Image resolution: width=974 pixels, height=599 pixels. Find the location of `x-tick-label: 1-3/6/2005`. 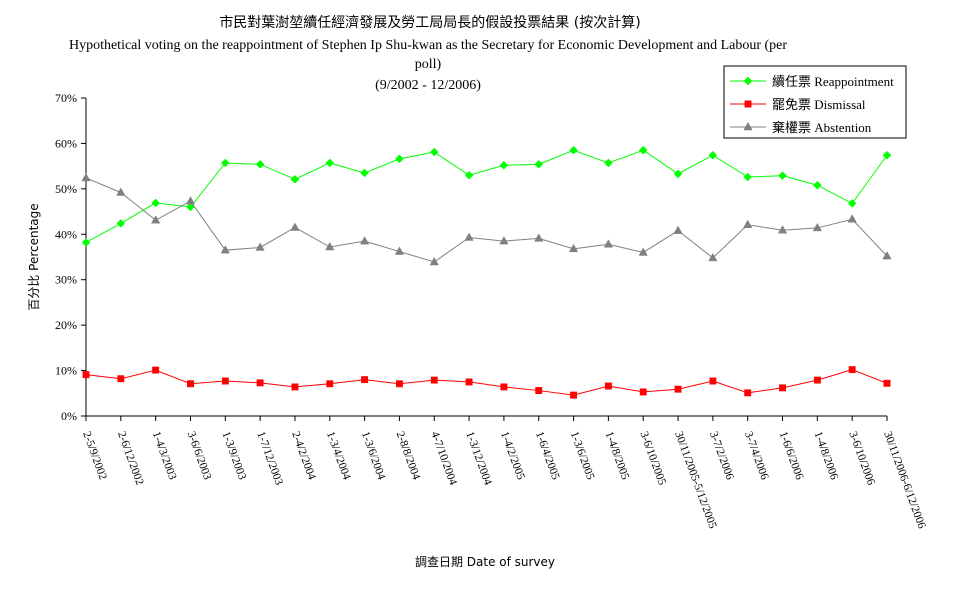

x-tick-label: 1-3/6/2005 is located at coordinates (582, 456).